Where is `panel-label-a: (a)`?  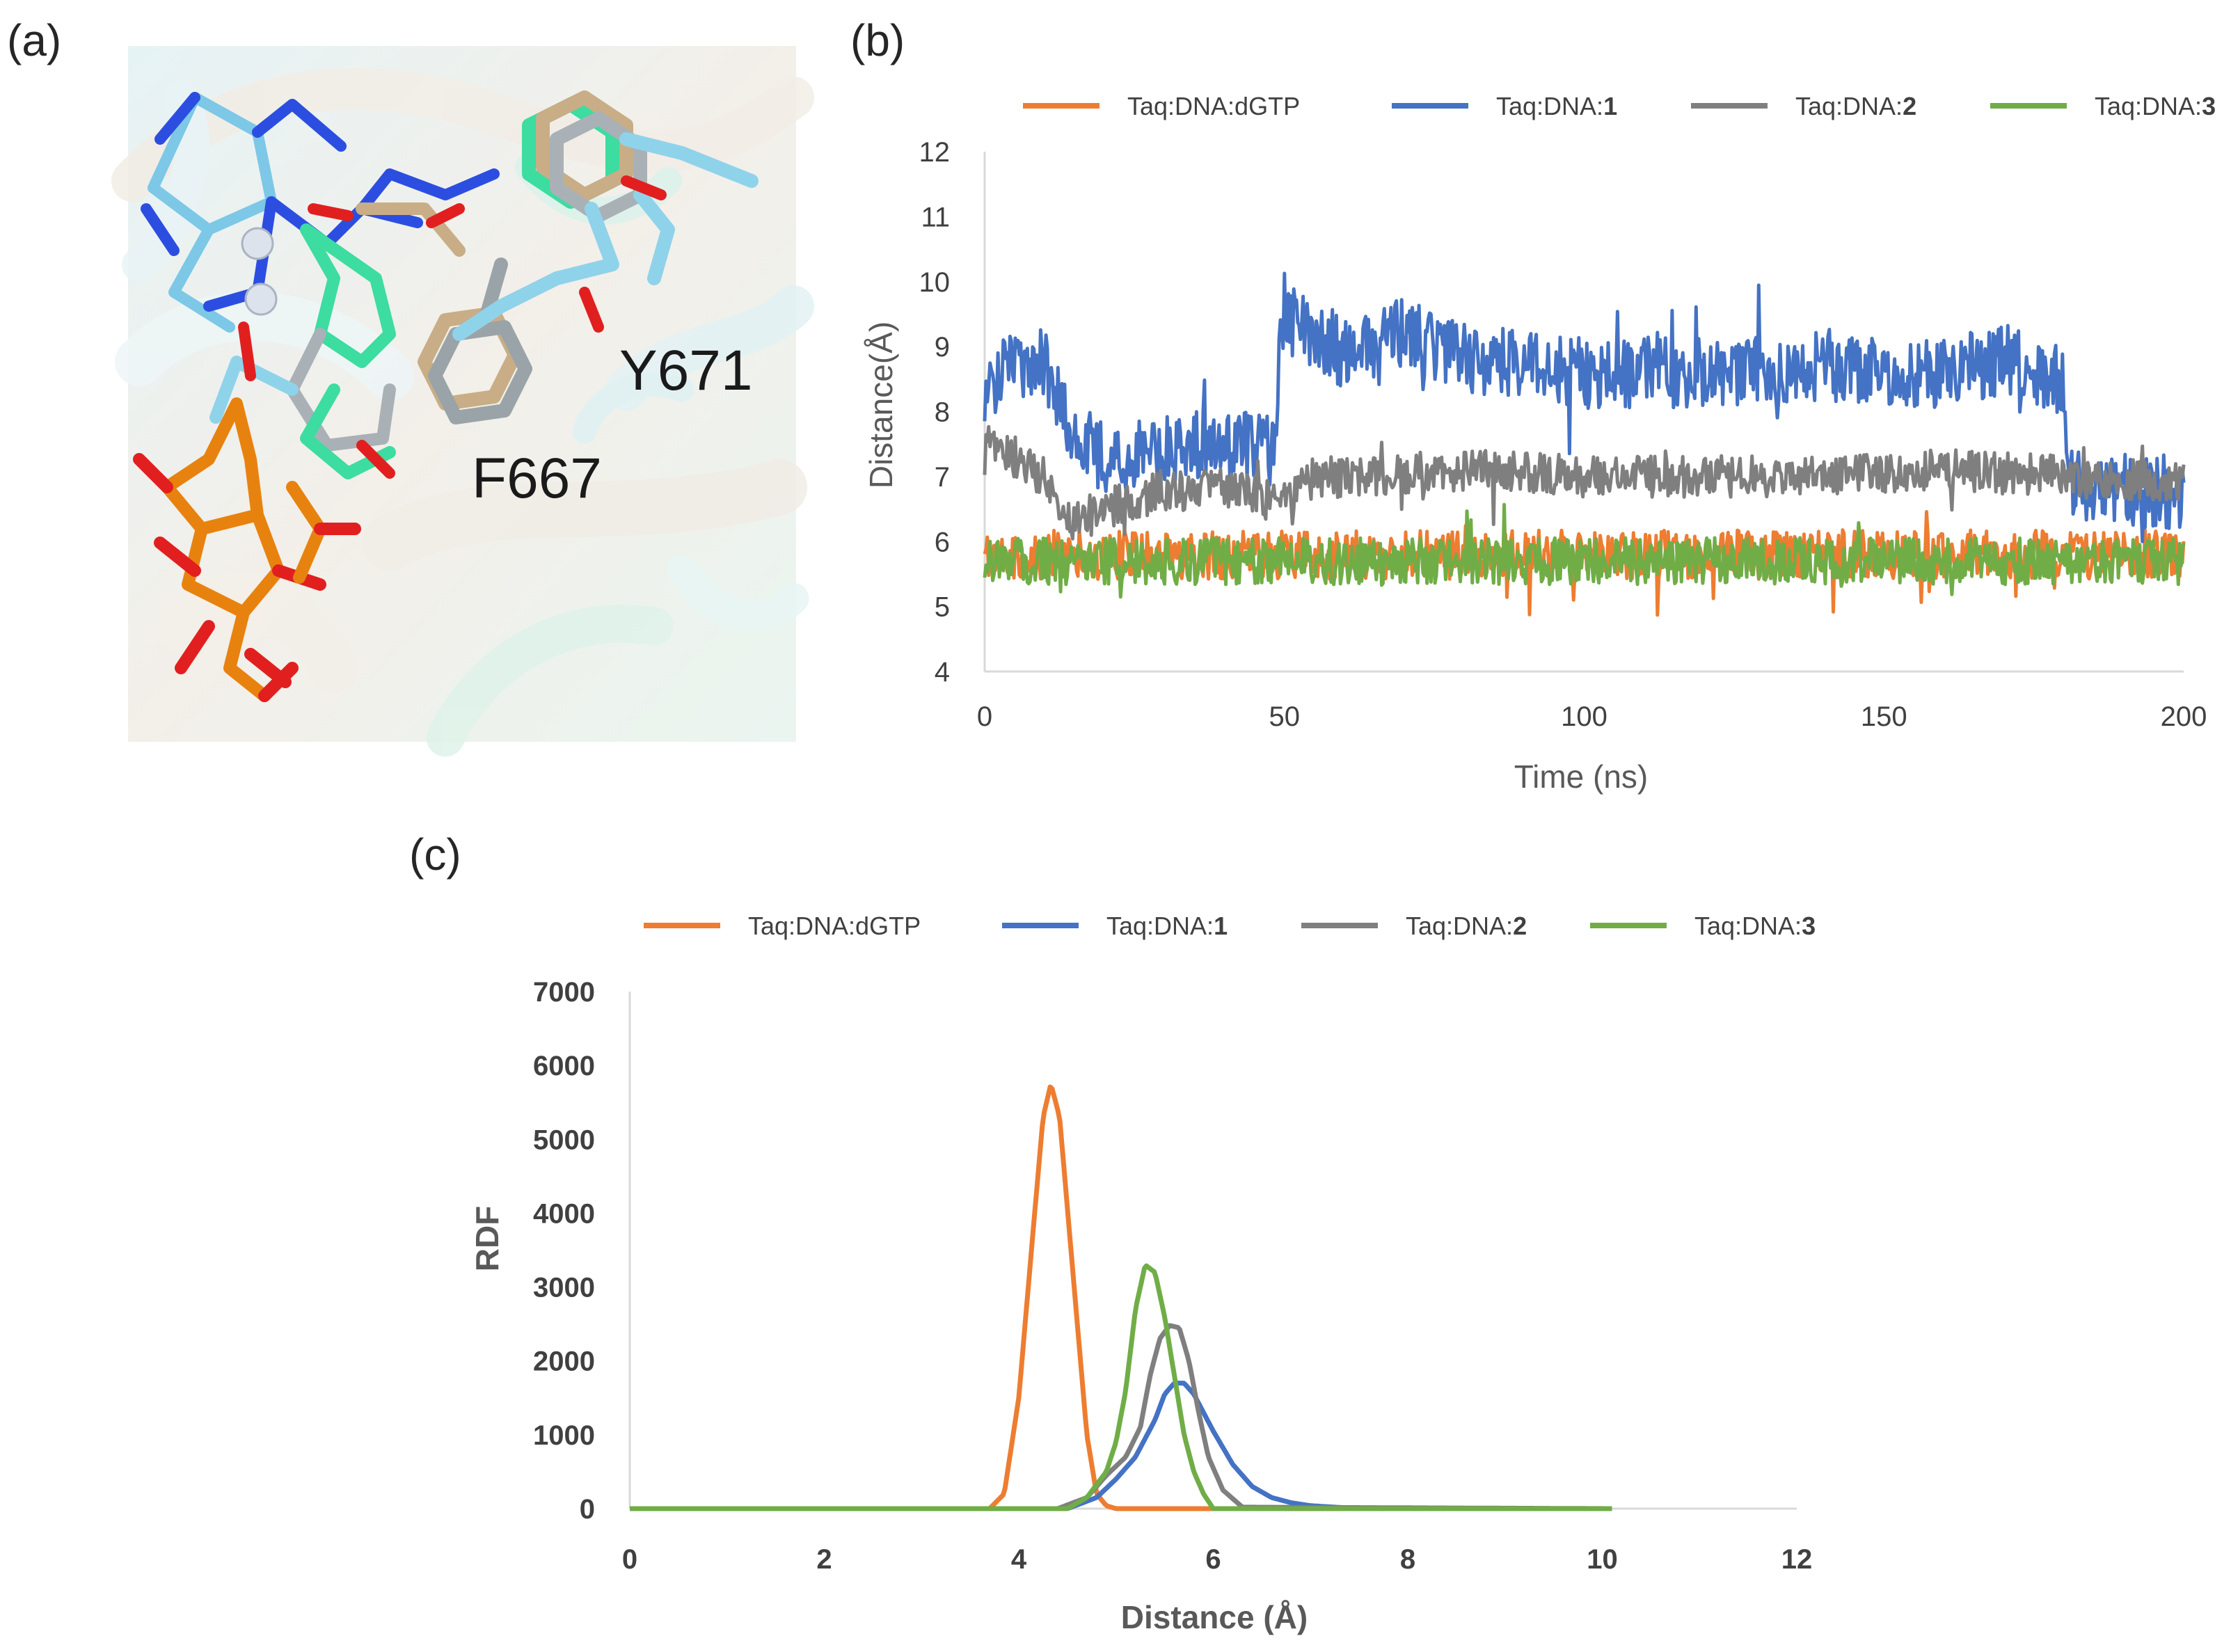
panel-label-a: (a) is located at coordinates (34, 40).